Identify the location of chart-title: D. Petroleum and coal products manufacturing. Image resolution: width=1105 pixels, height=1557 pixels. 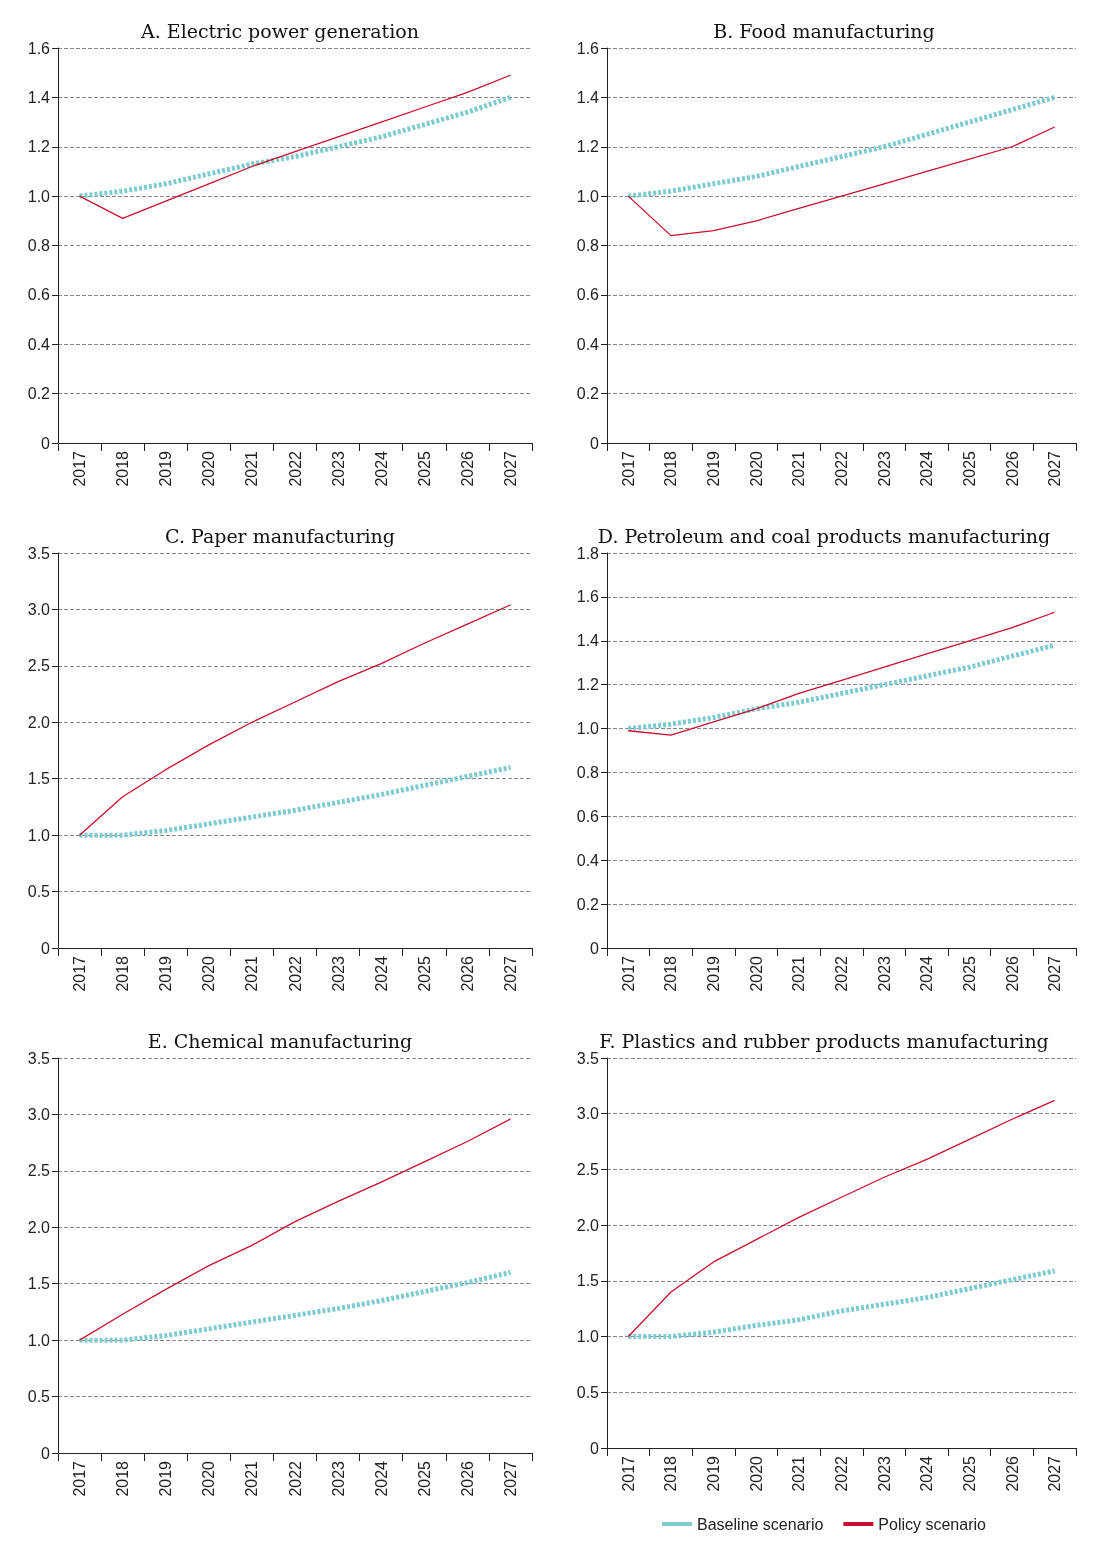
(824, 535).